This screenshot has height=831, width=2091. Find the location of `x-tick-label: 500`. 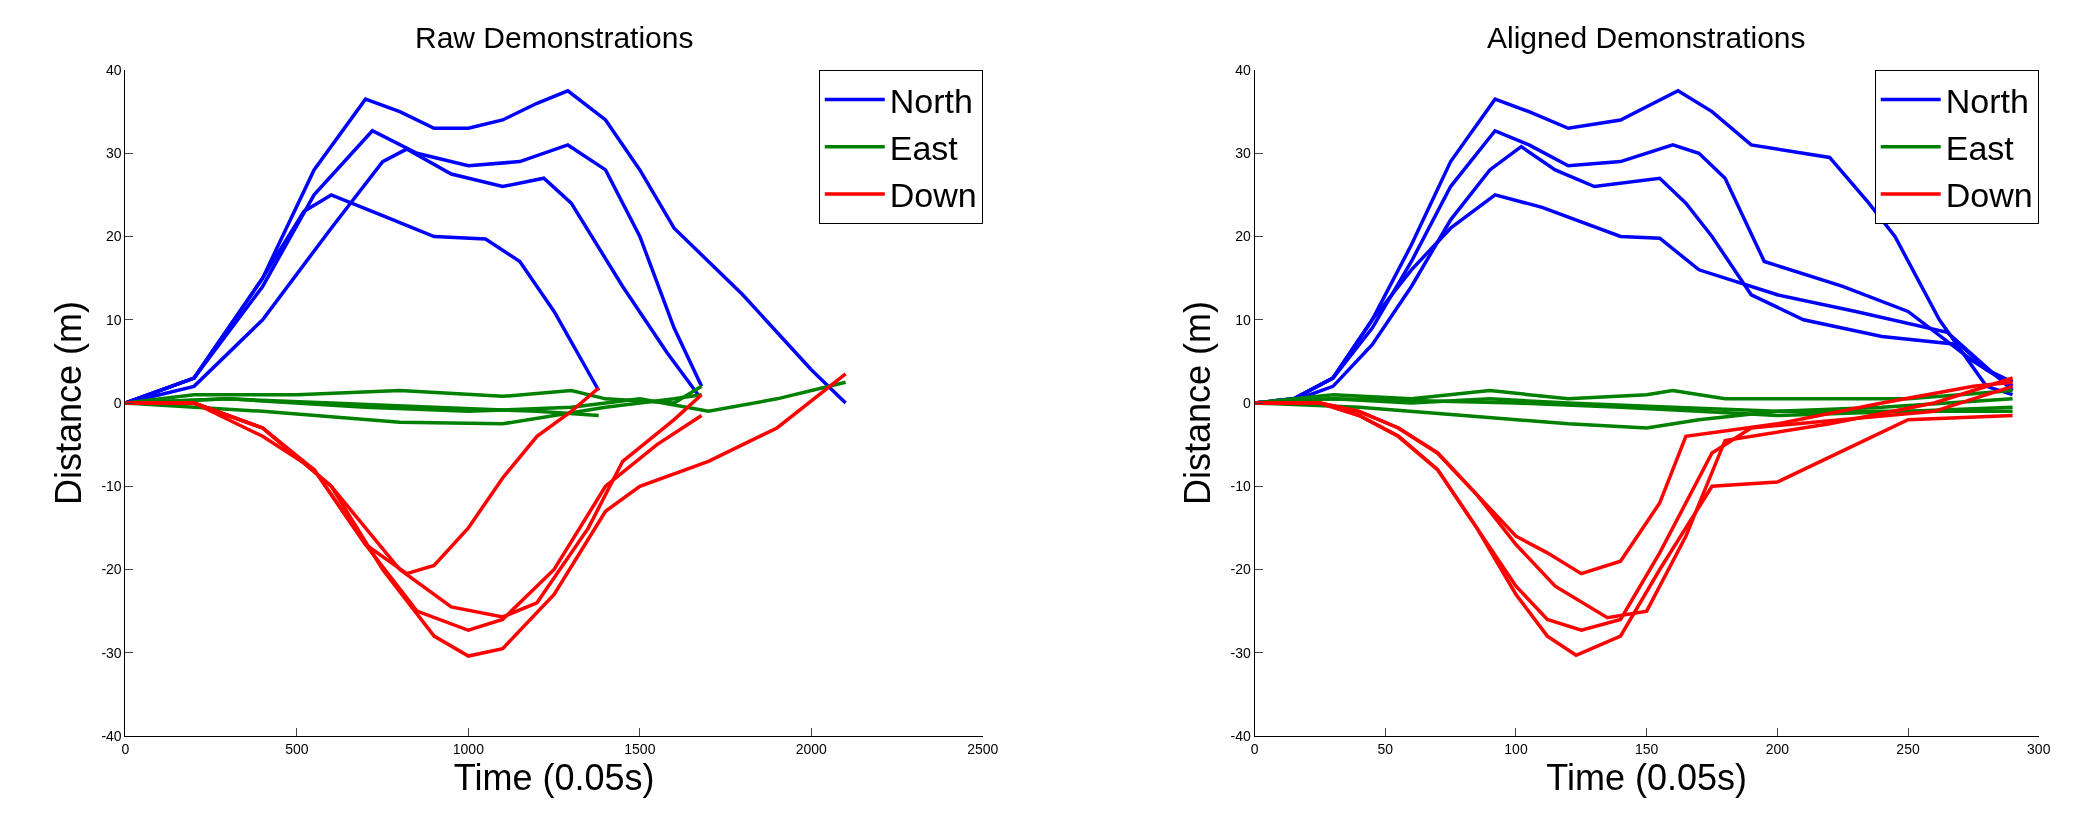

x-tick-label: 500 is located at coordinates (297, 748).